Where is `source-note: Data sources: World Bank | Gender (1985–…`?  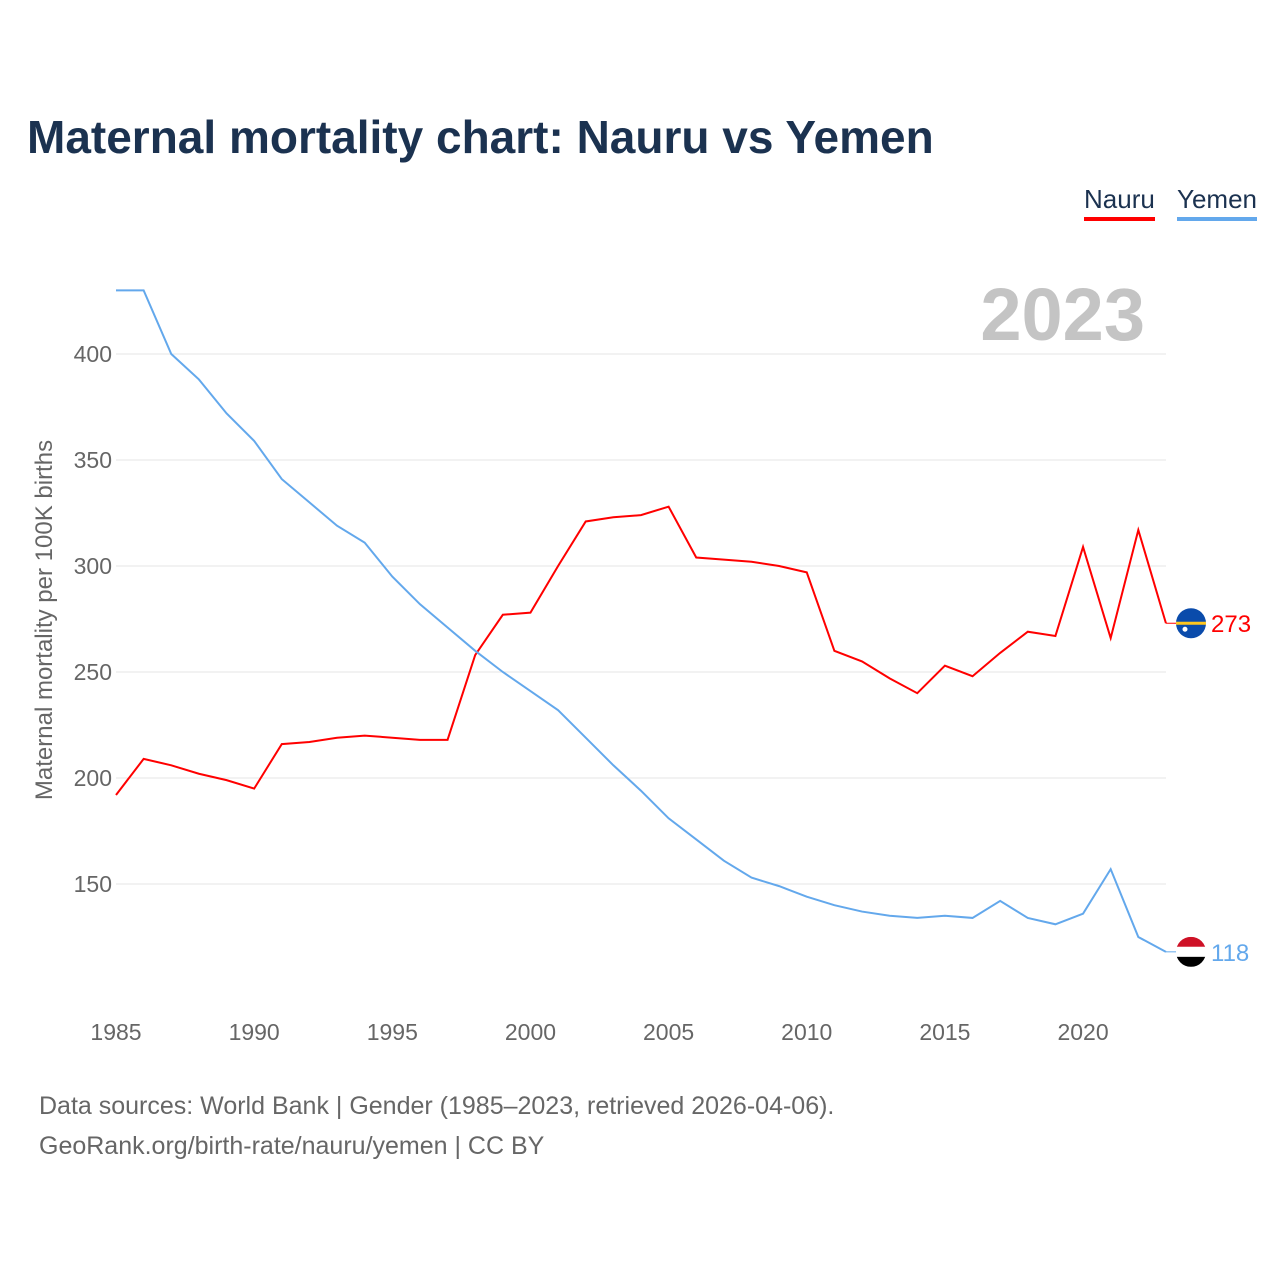 source-note: Data sources: World Bank | Gender (1985–… is located at coordinates (436, 1126).